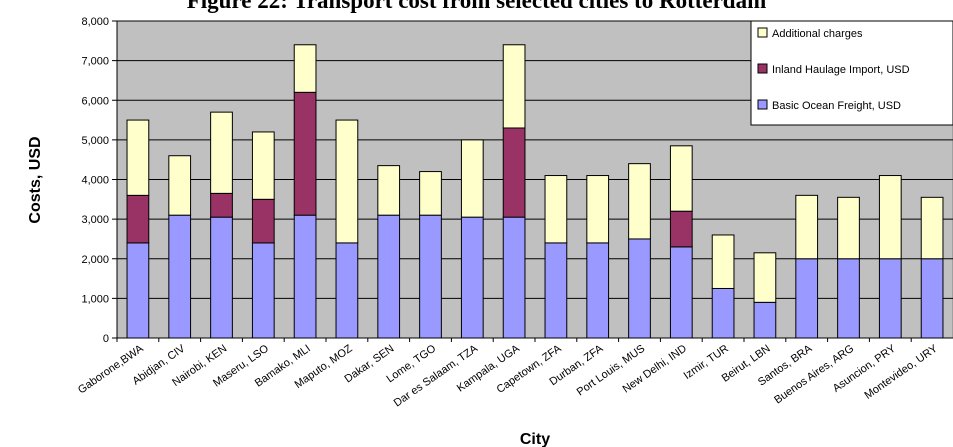  What do you see at coordinates (901, 372) in the screenshot?
I see `x-tick-label: Montevideo, URY` at bounding box center [901, 372].